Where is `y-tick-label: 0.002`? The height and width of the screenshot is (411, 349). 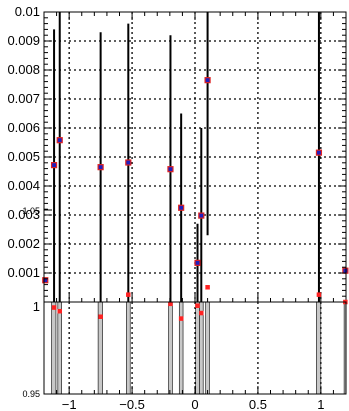 y-tick-label: 0.002 is located at coordinates (23, 243).